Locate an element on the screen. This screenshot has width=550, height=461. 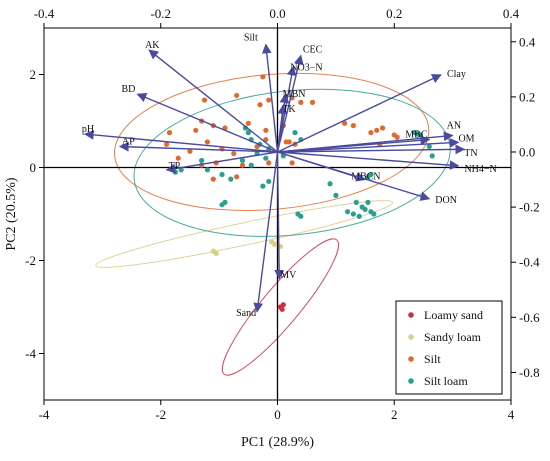
loading-vector-tk is located at coordinates (282, 128).